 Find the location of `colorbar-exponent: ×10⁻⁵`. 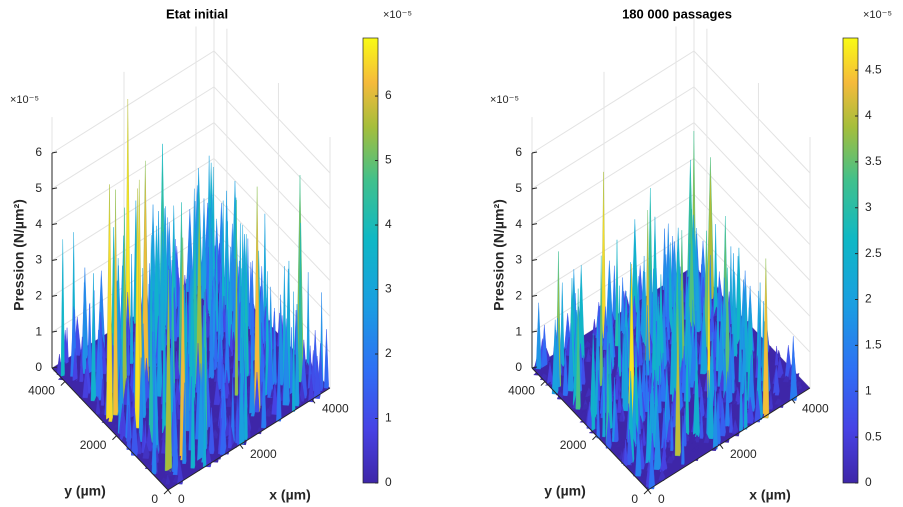

colorbar-exponent: ×10⁻⁵ is located at coordinates (877, 15).